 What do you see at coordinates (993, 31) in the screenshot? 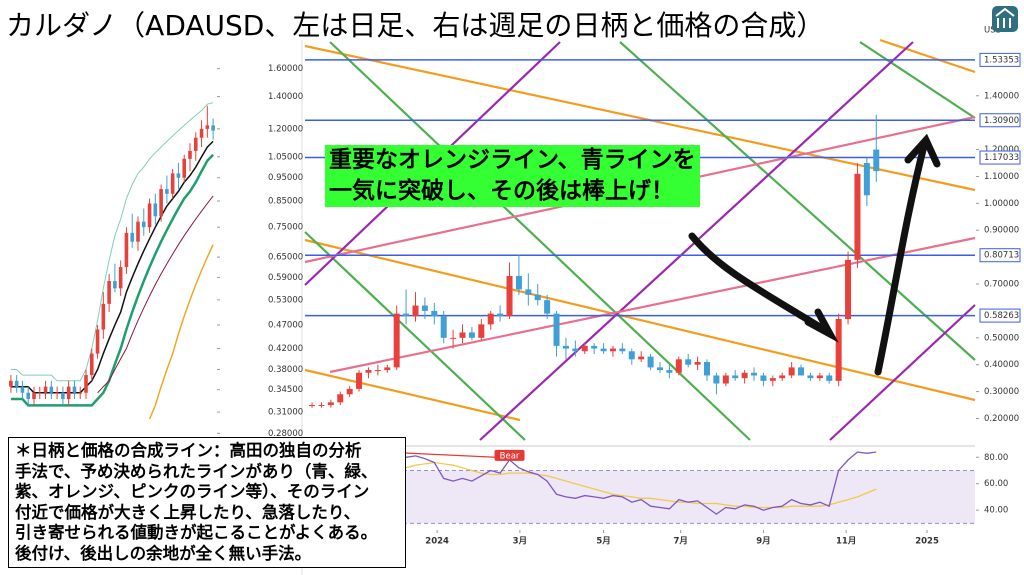
I see `currency-label: USD` at bounding box center [993, 31].